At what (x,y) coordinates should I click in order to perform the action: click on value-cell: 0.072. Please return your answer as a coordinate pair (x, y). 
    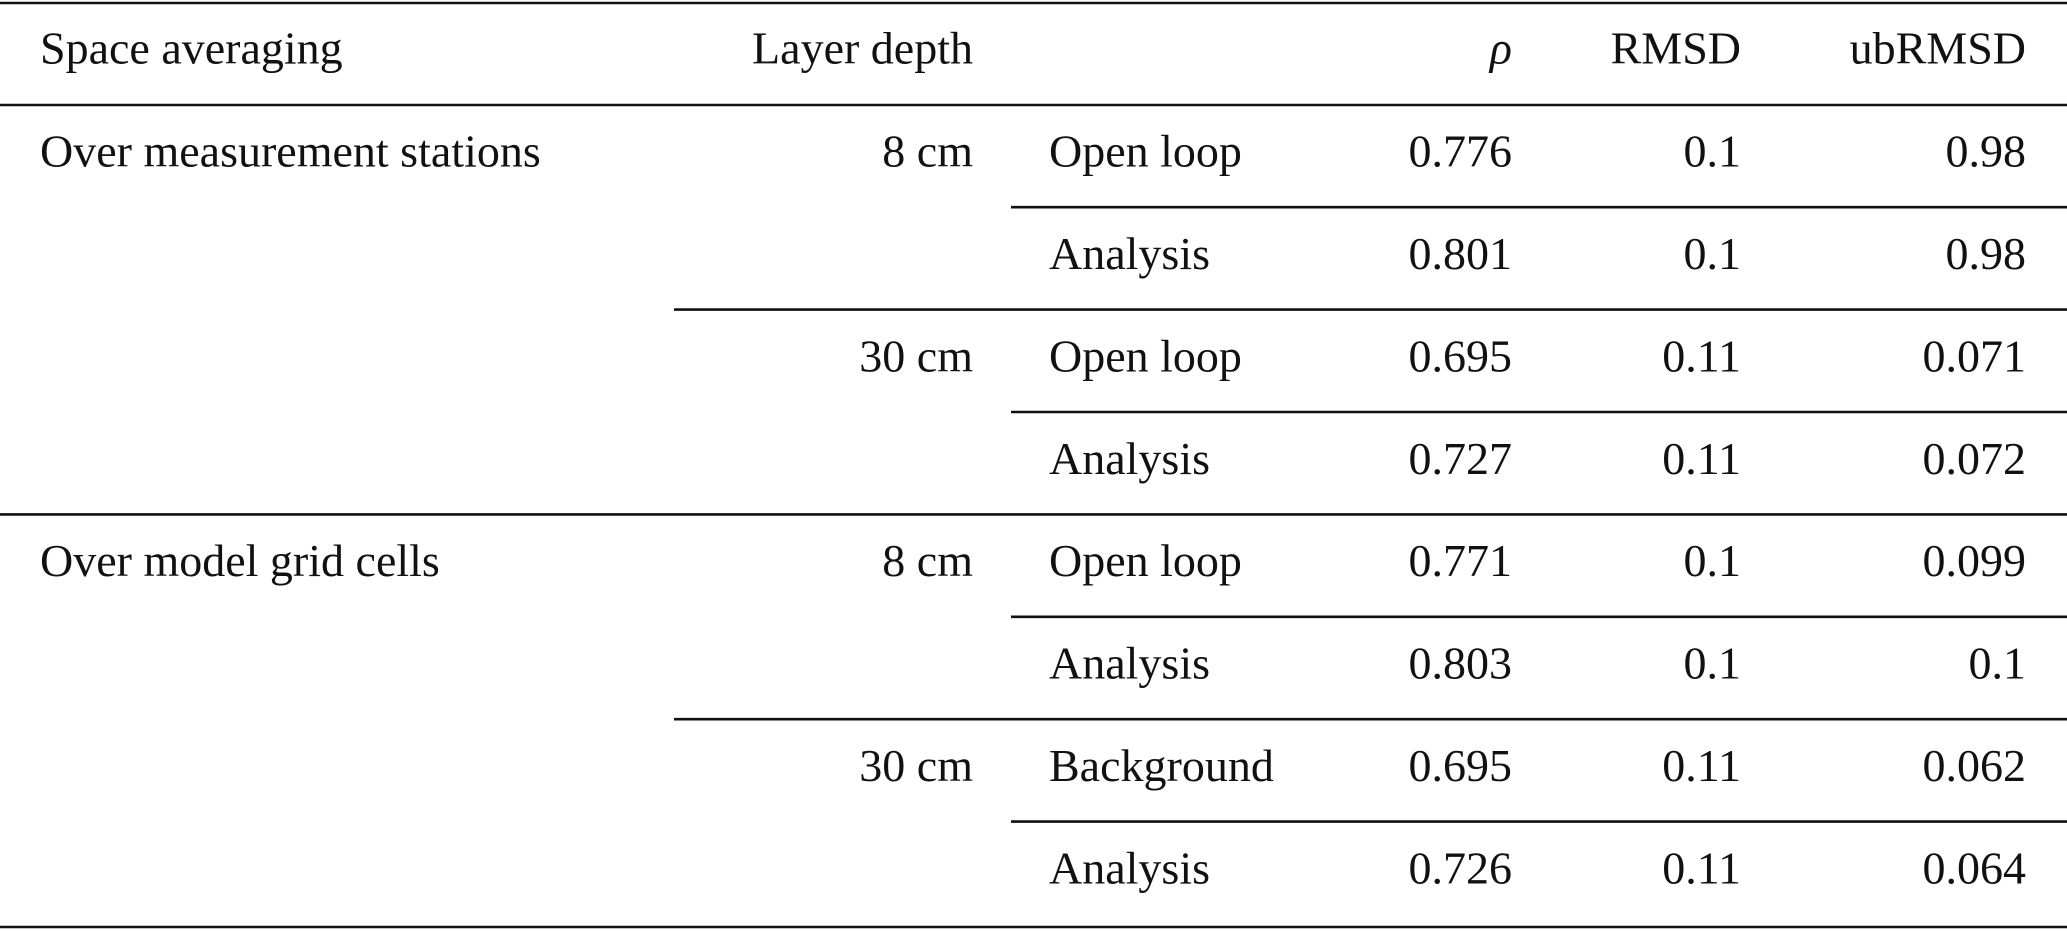
    Looking at the image, I should click on (1975, 458).